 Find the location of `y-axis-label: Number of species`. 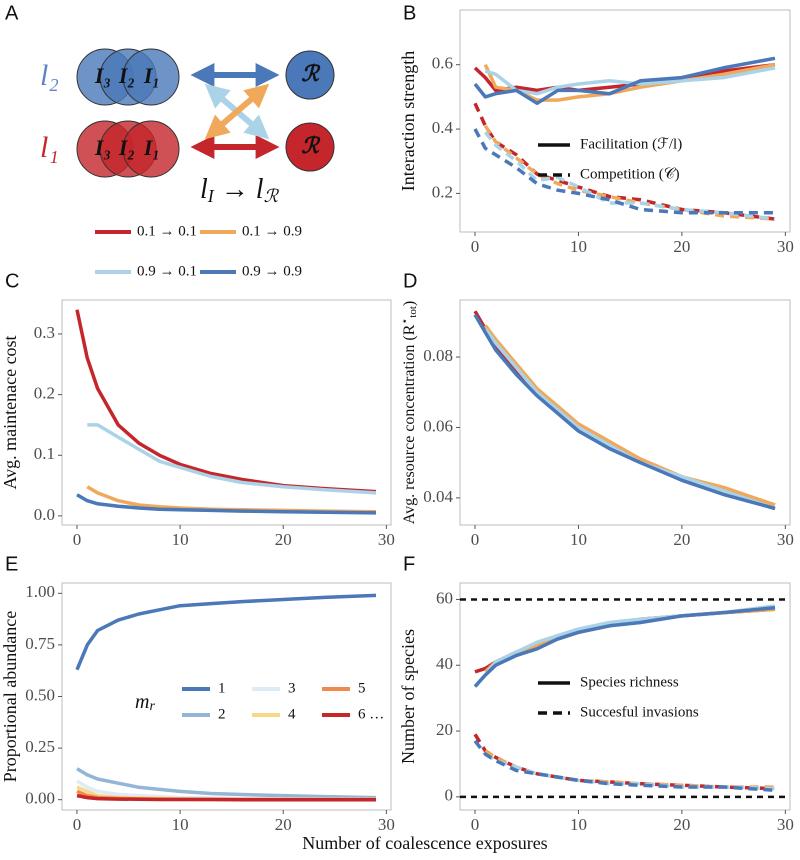

y-axis-label: Number of species is located at coordinates (408, 696).